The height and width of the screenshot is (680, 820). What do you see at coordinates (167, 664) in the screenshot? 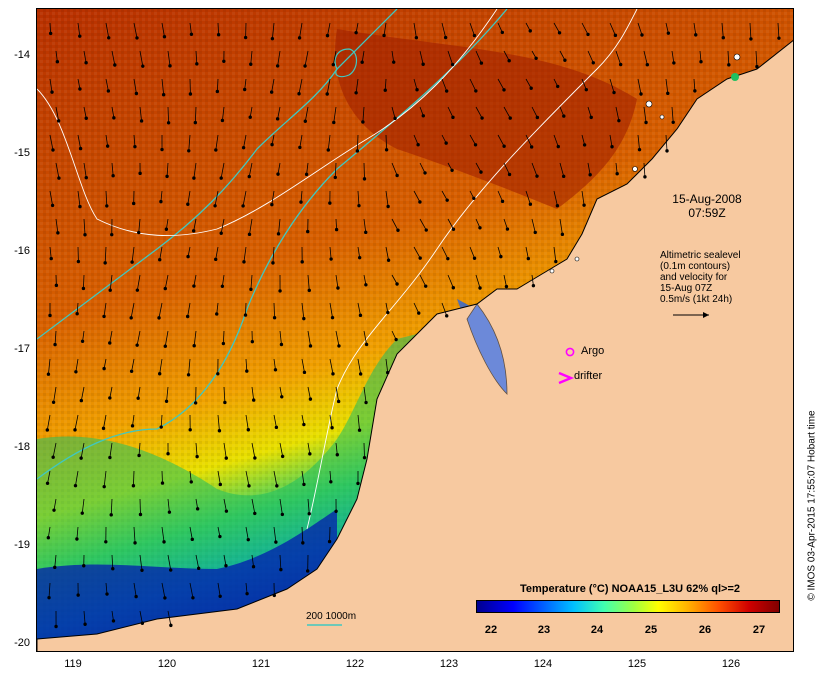
I see `x-tick-label: 120` at bounding box center [167, 664].